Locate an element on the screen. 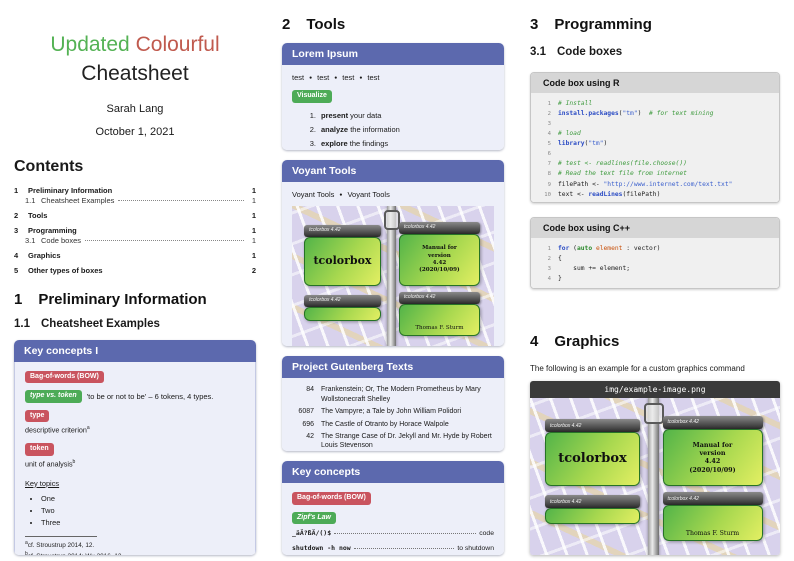  section-4-title: Graphics is located at coordinates (587, 342).